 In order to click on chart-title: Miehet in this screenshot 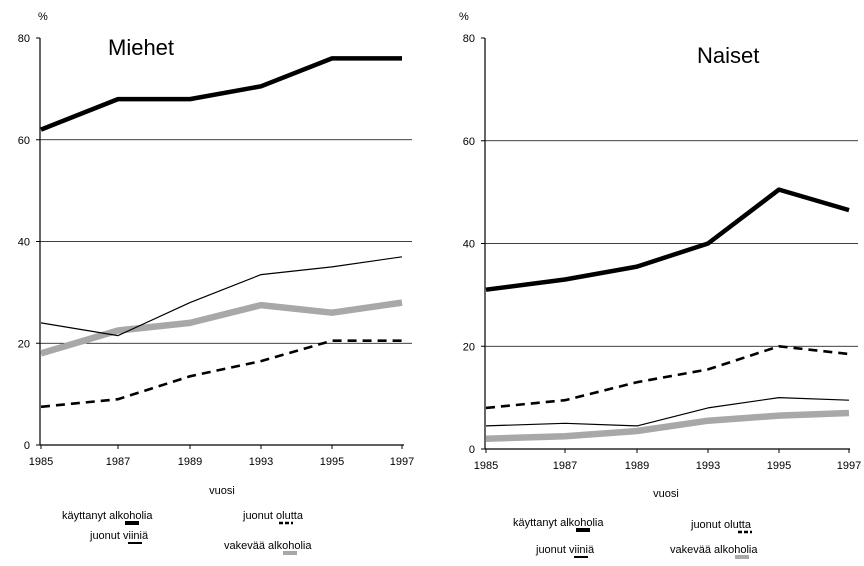, I will do `click(141, 47)`.